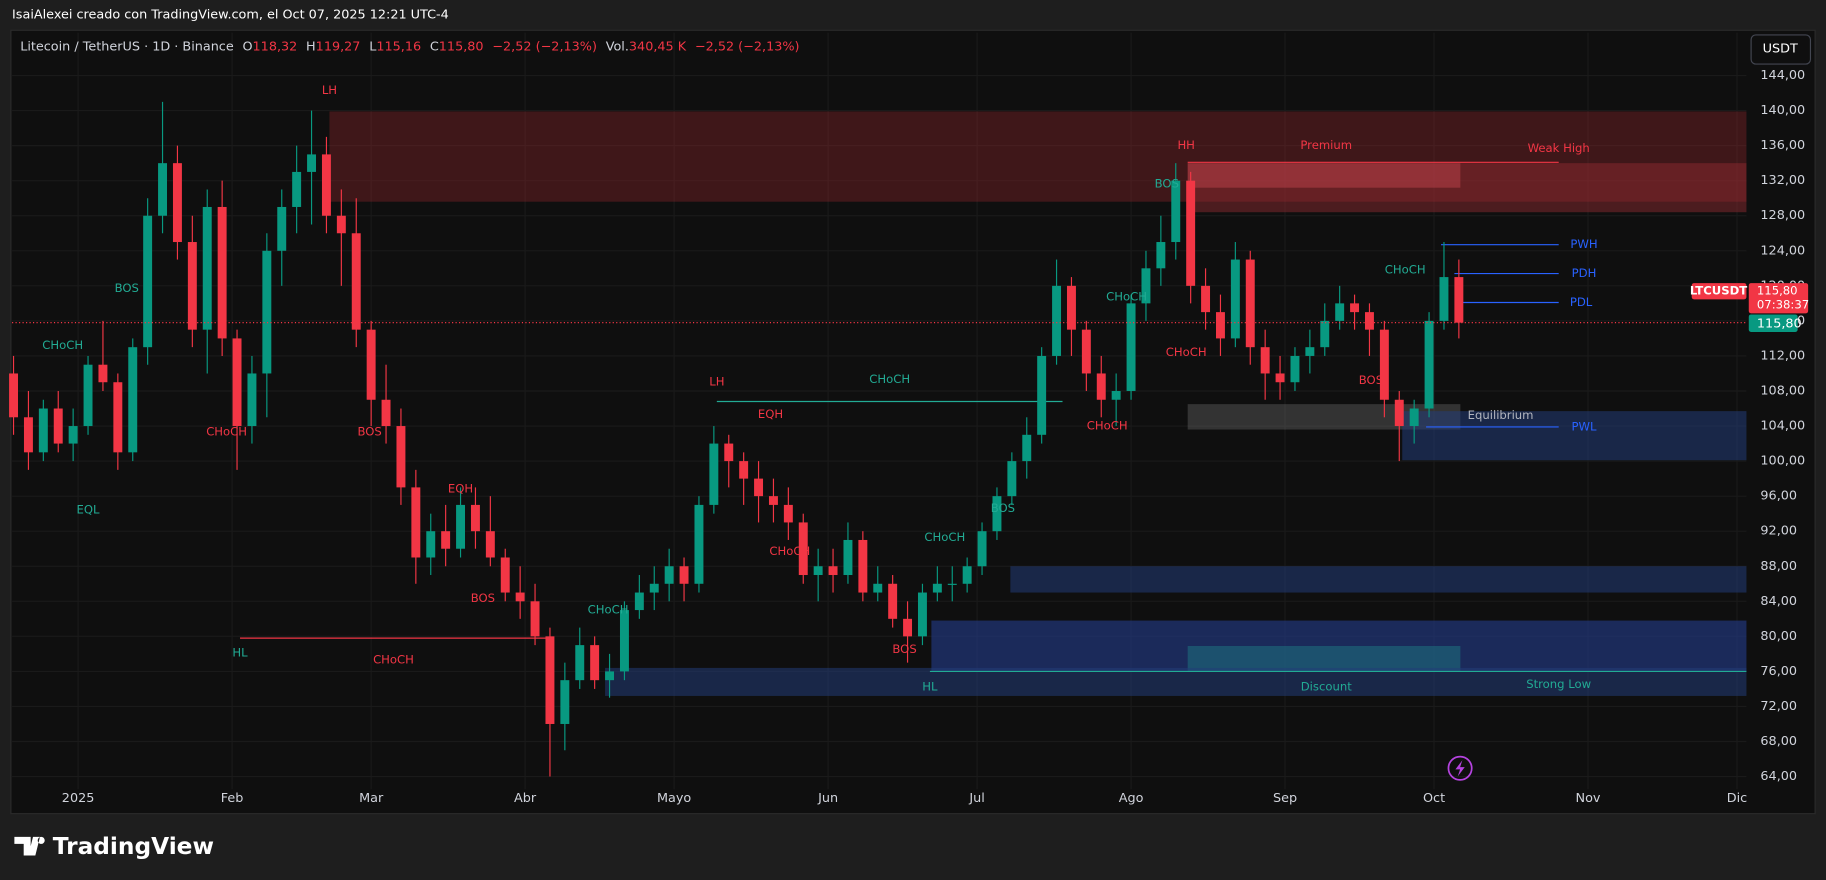 The height and width of the screenshot is (880, 1826). What do you see at coordinates (827, 798) in the screenshot?
I see `x-tick-label: Jun` at bounding box center [827, 798].